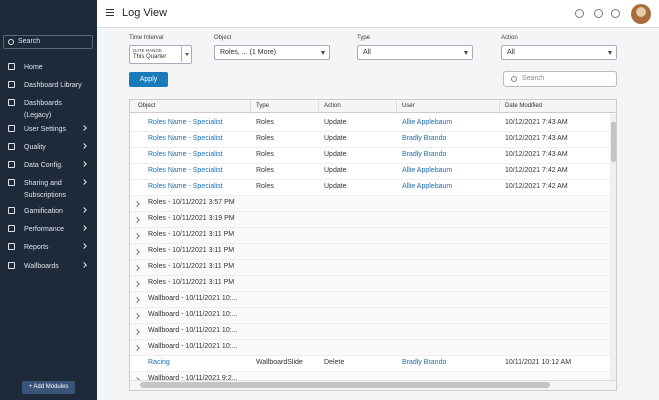  What do you see at coordinates (48, 42) in the screenshot?
I see `sidebar-search: Search` at bounding box center [48, 42].